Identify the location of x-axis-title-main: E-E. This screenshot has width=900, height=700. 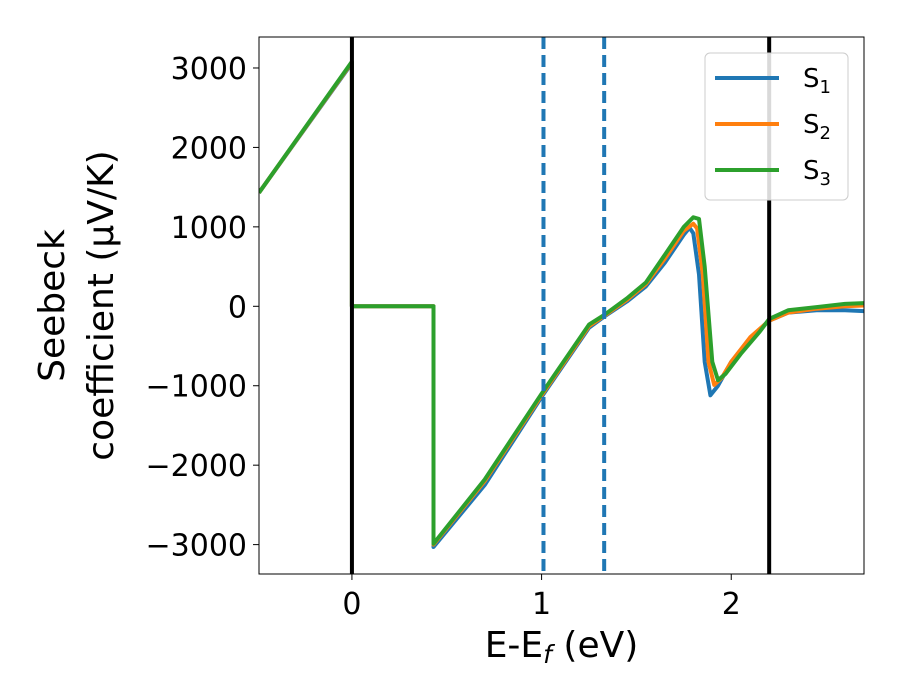
(514, 645).